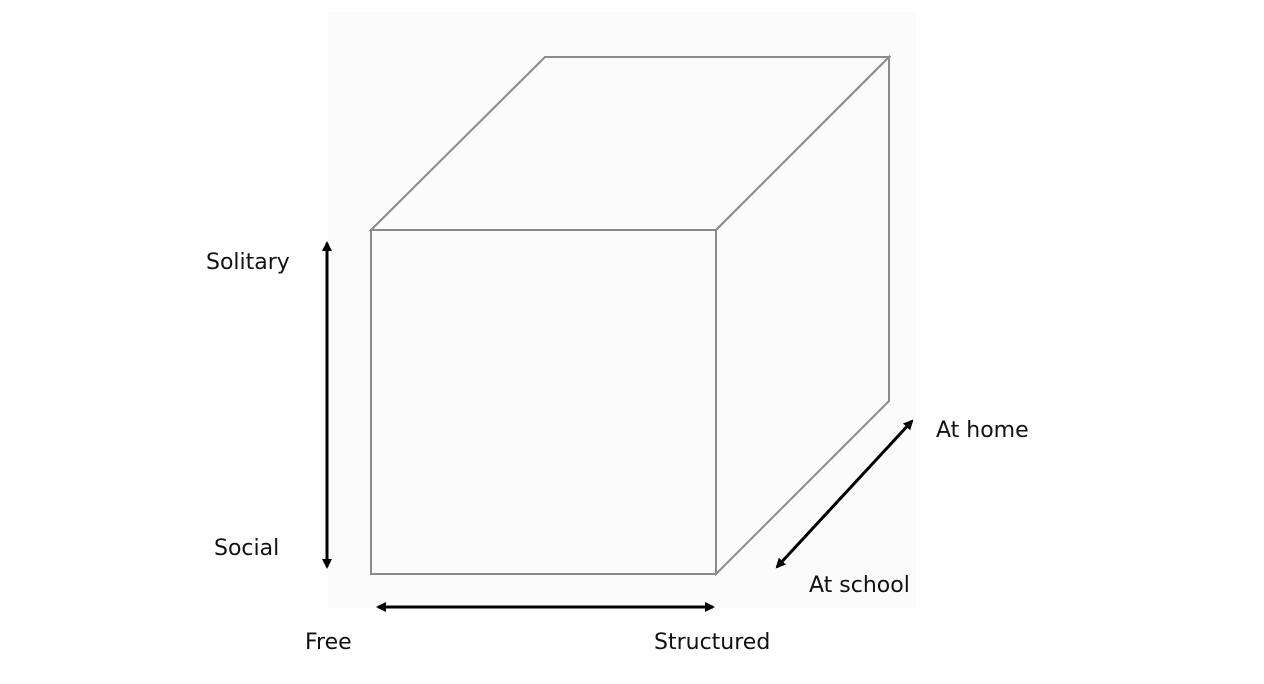  I want to click on label-social: Social, so click(247, 548).